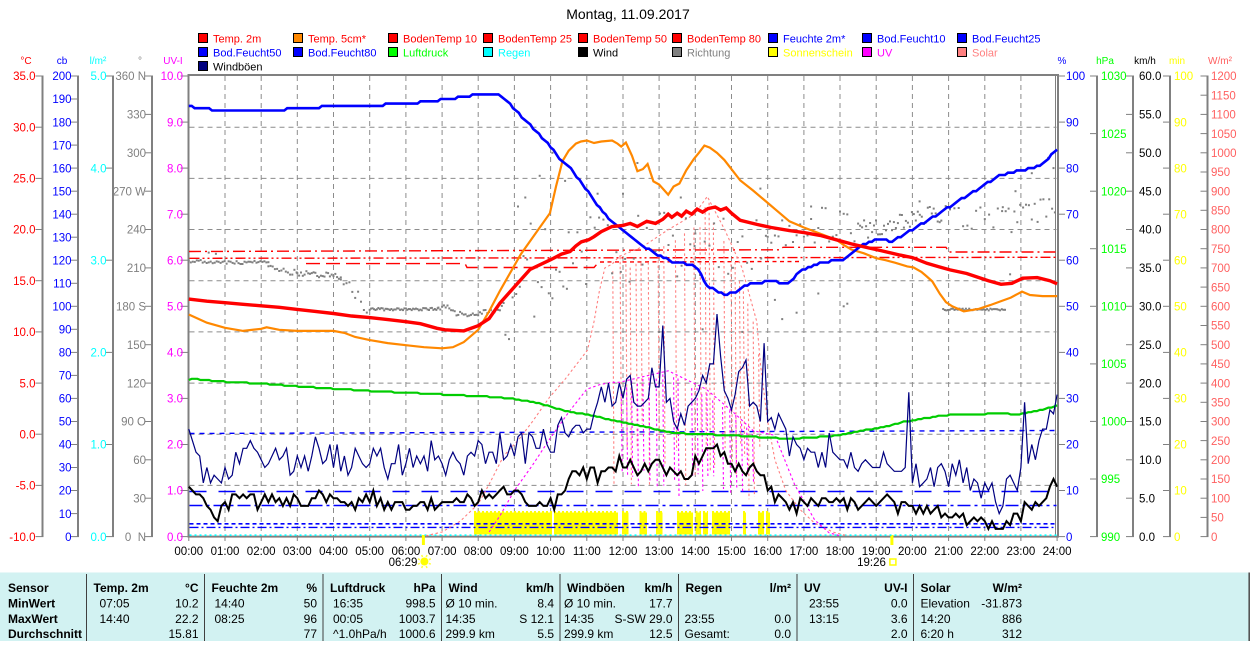 Image resolution: width=1250 pixels, height=646 pixels. Describe the element at coordinates (911, 40) in the screenshot. I see `svg-text: Bod.Feucht10` at that location.